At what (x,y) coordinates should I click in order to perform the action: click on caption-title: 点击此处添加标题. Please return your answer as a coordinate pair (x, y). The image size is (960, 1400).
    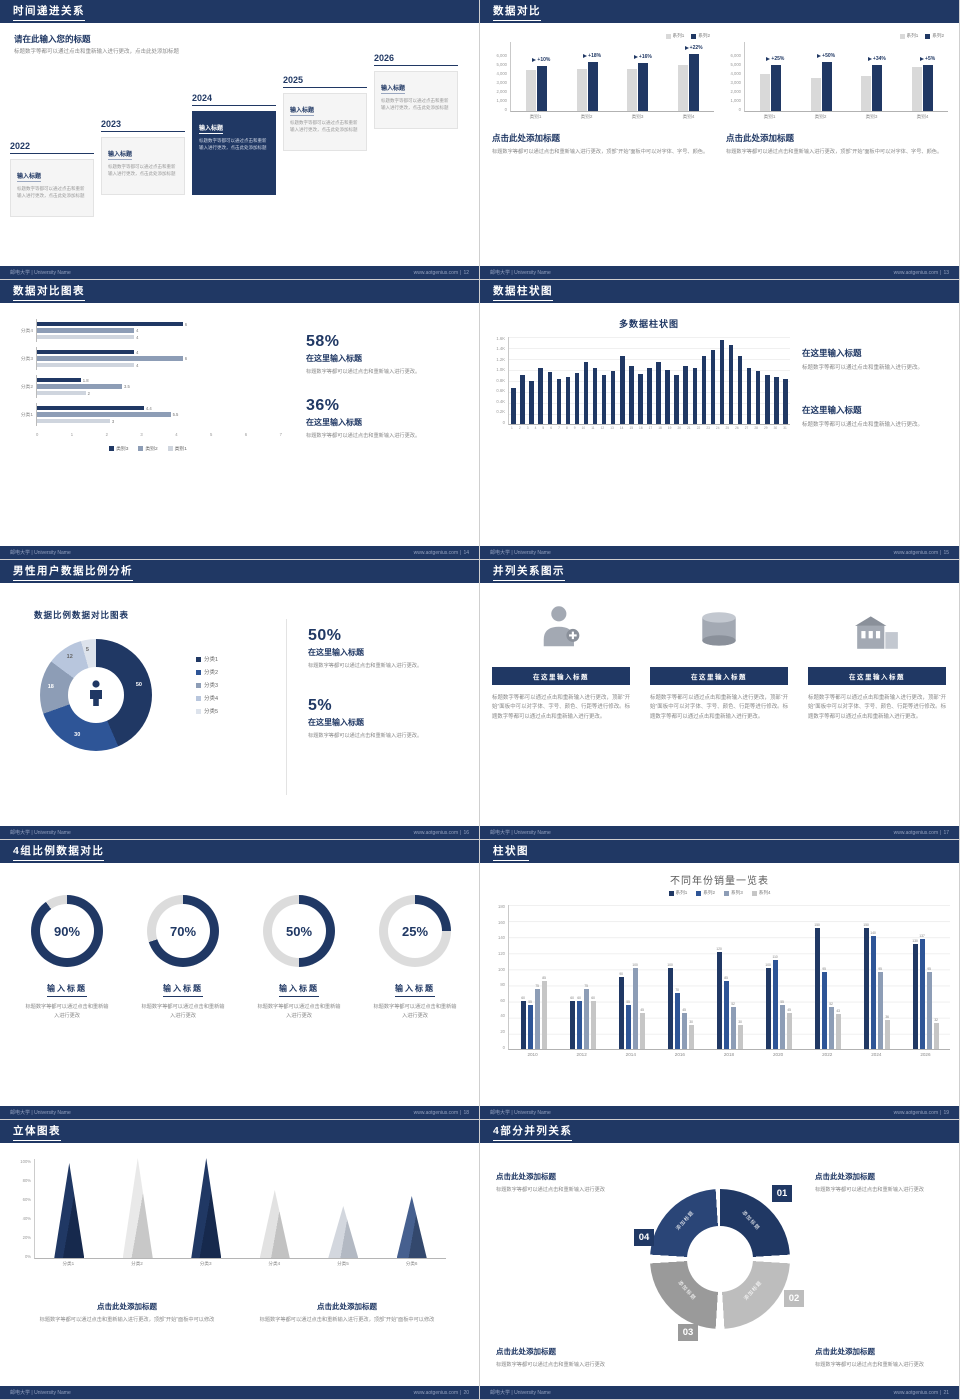
    Looking at the image, I should click on (127, 1306).